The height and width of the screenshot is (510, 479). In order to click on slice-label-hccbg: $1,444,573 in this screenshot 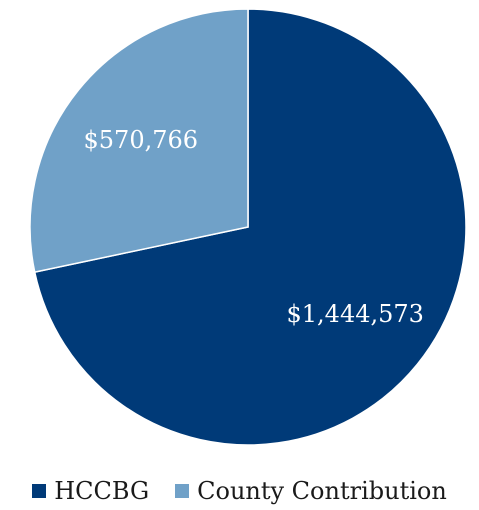, I will do `click(355, 314)`.